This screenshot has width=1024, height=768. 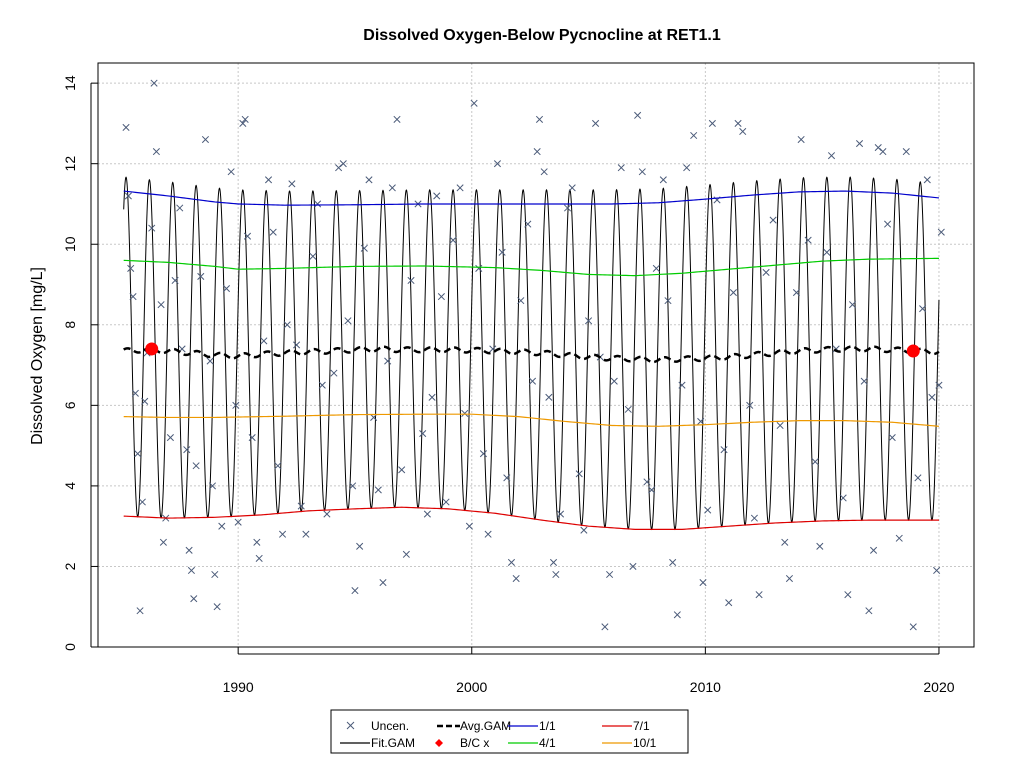 I want to click on legend-item: 1/1, so click(x=532, y=726).